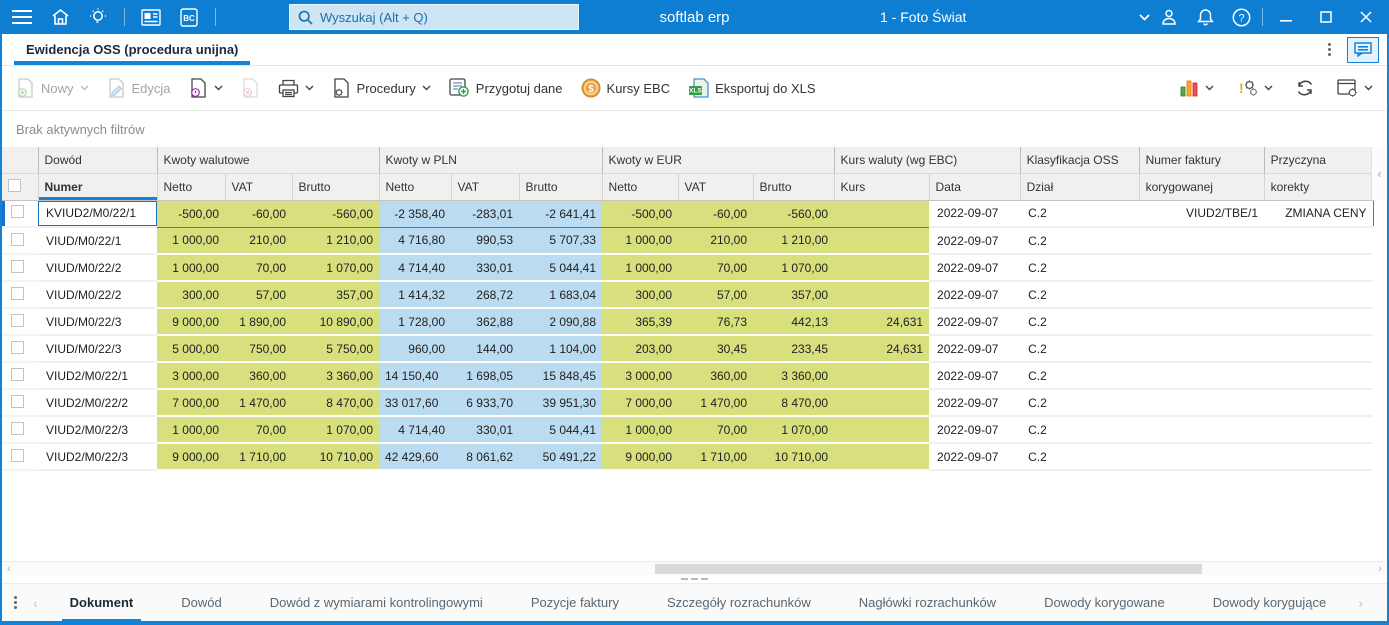 This screenshot has height=625, width=1389. Describe the element at coordinates (561, 430) in the screenshot. I see `cell-pb: 5 044,41` at that location.